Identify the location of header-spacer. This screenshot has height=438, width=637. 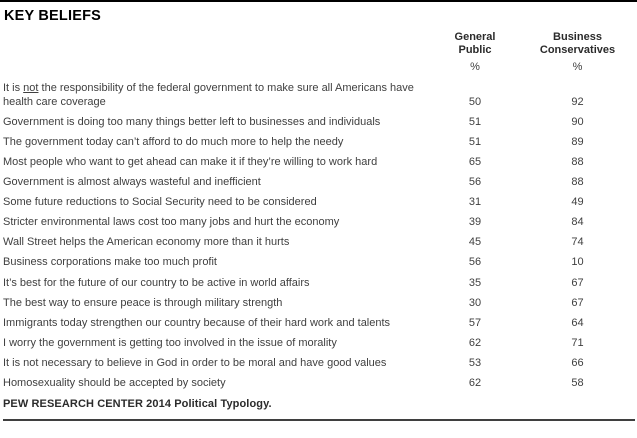
(216, 44).